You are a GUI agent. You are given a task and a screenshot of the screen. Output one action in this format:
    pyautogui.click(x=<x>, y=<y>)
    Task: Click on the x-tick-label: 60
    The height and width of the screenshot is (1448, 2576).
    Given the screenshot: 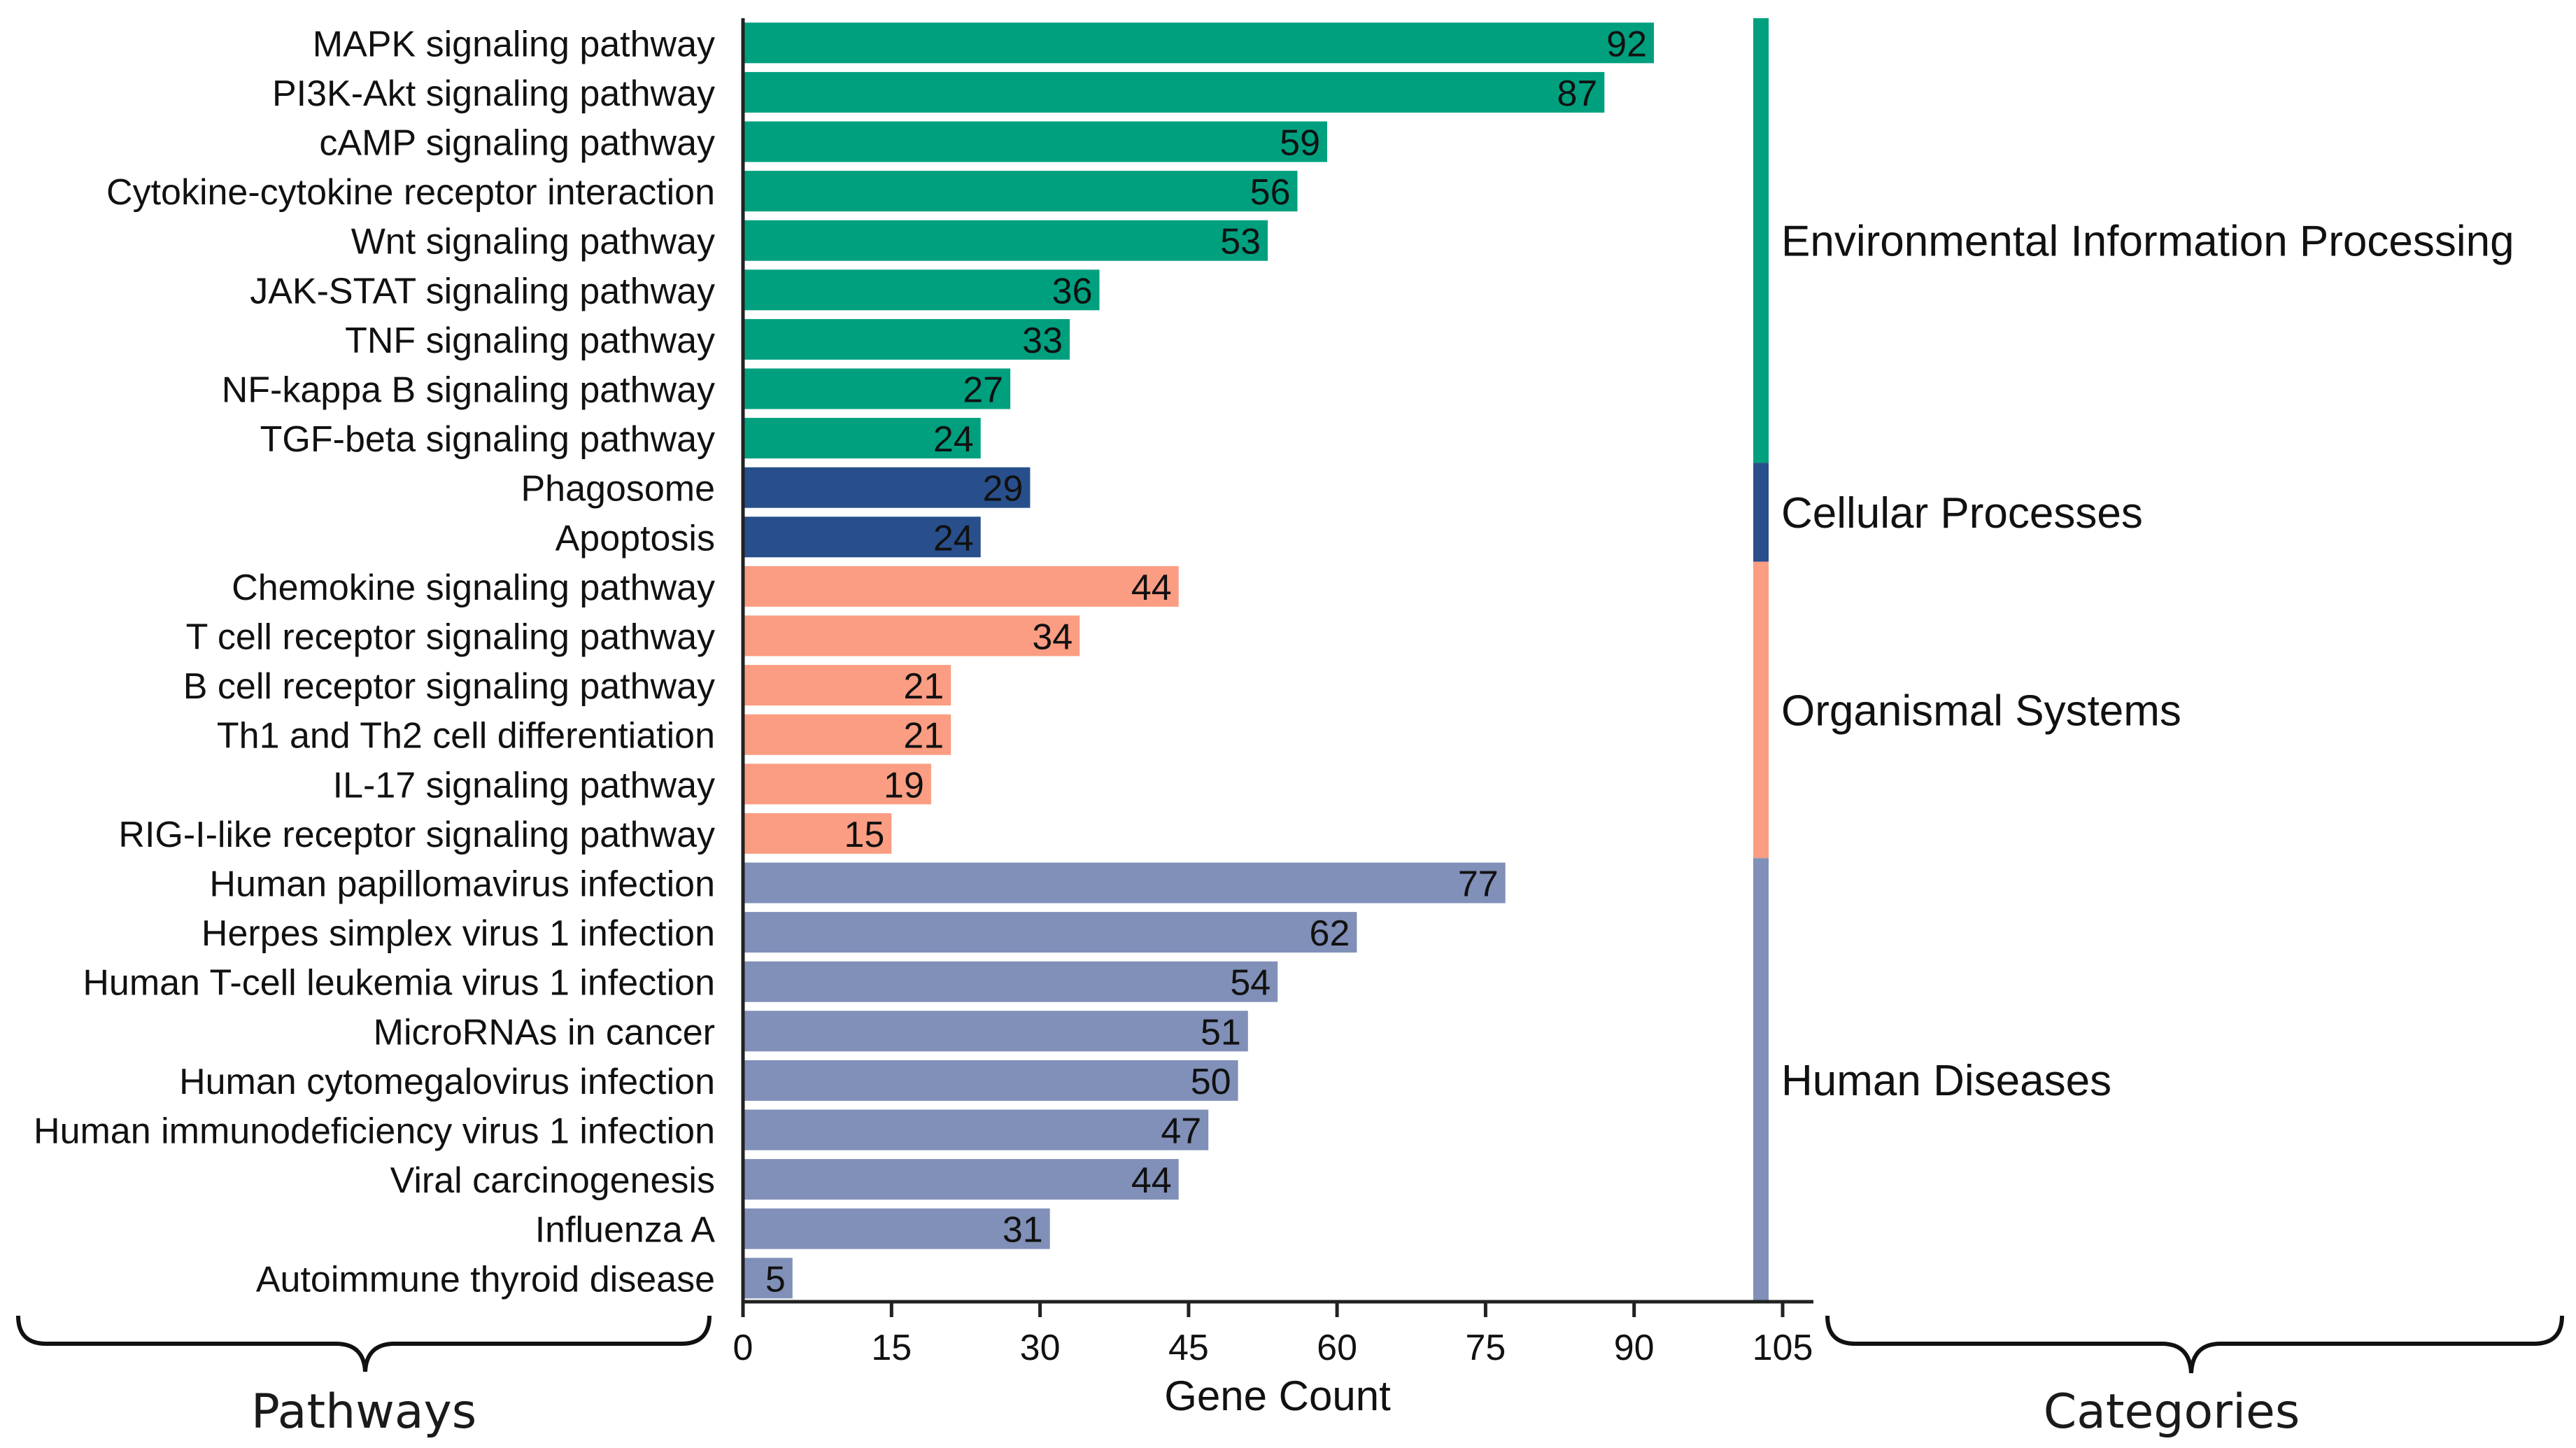 What is the action you would take?
    pyautogui.click(x=1337, y=1348)
    